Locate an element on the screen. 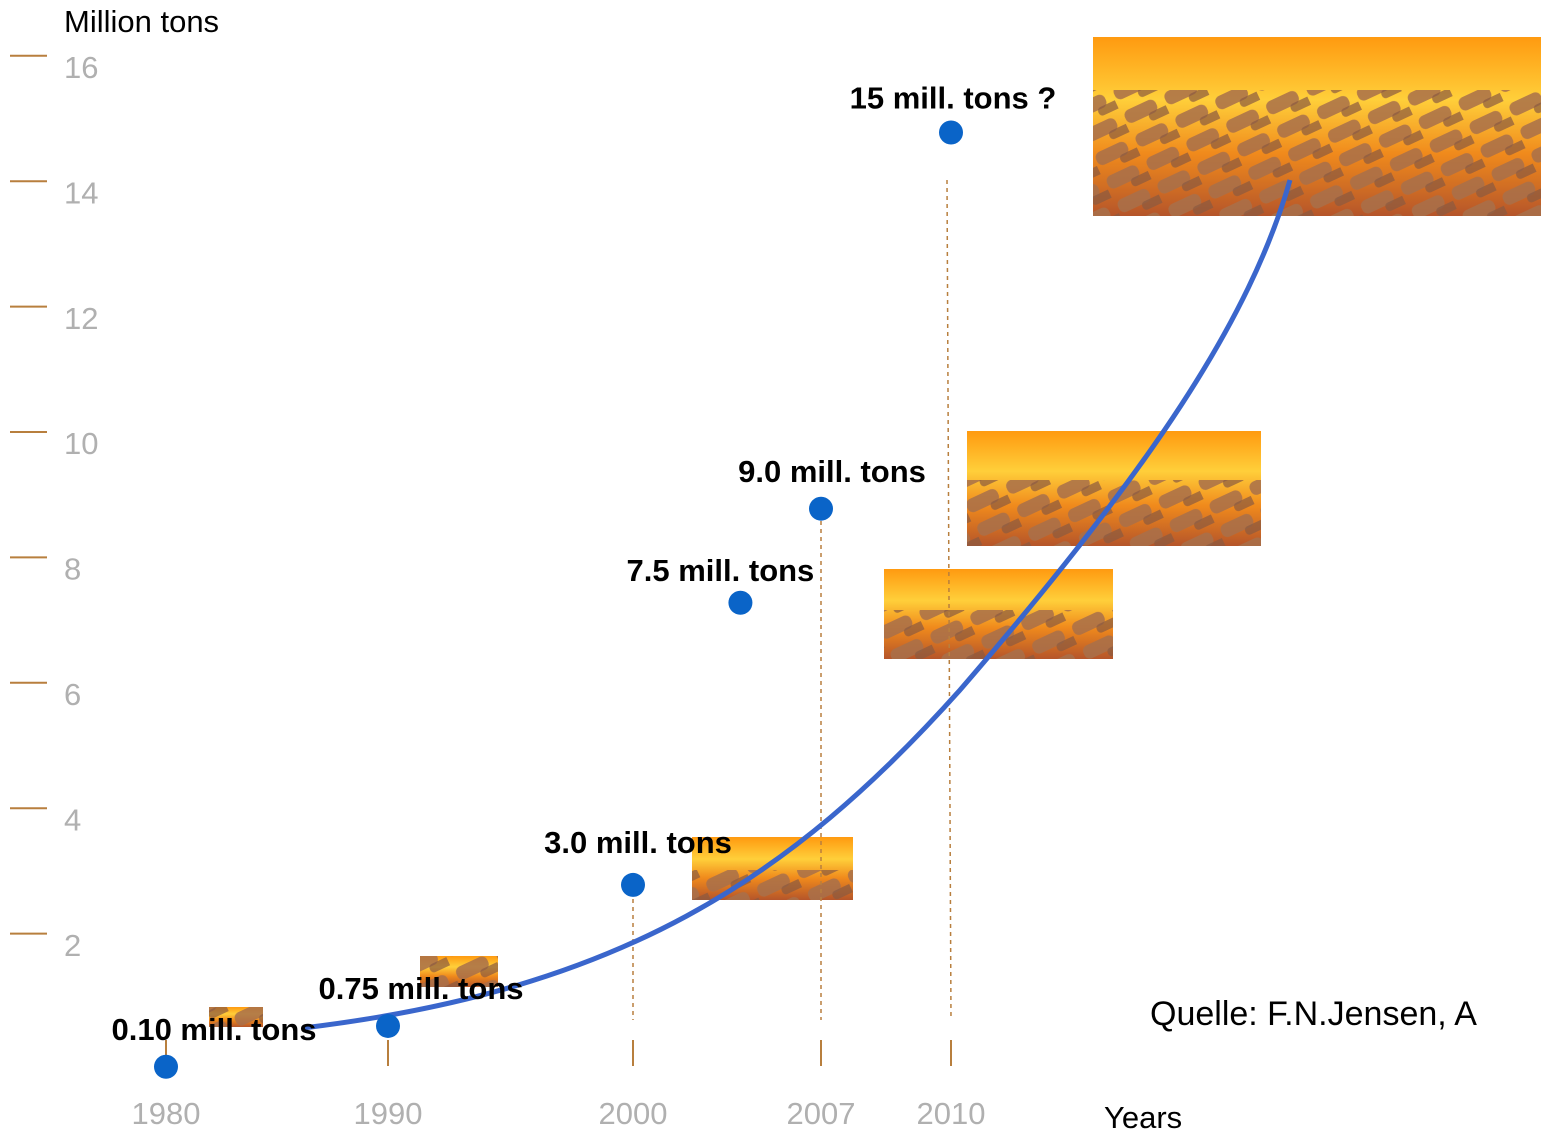  x-tick-label: 1990 is located at coordinates (388, 1113).